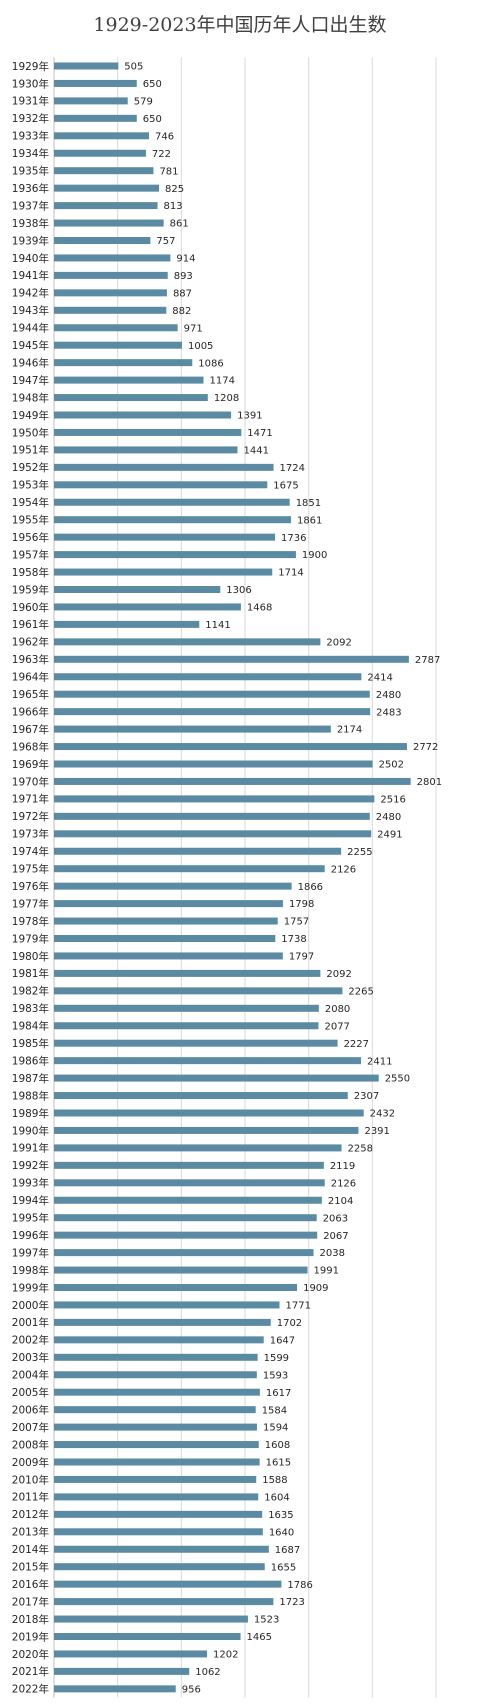 This screenshot has width=480, height=1708. I want to click on category-label: 1956年, so click(30, 537).